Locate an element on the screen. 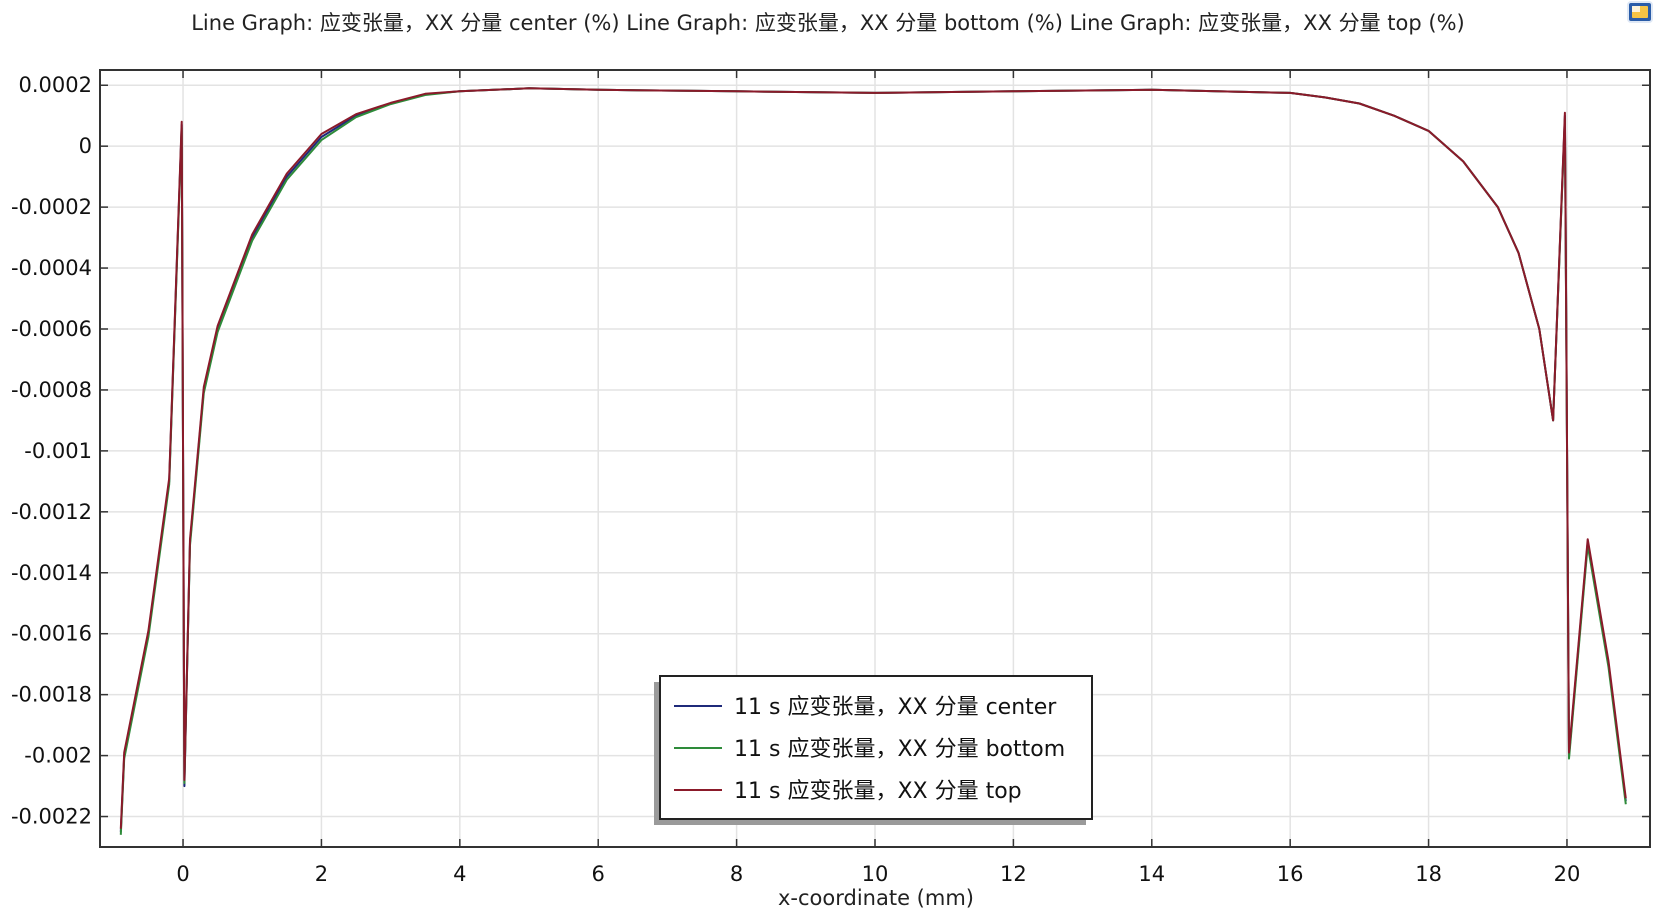 Image resolution: width=1661 pixels, height=922 pixels. y-tick-label: 0 is located at coordinates (85, 146).